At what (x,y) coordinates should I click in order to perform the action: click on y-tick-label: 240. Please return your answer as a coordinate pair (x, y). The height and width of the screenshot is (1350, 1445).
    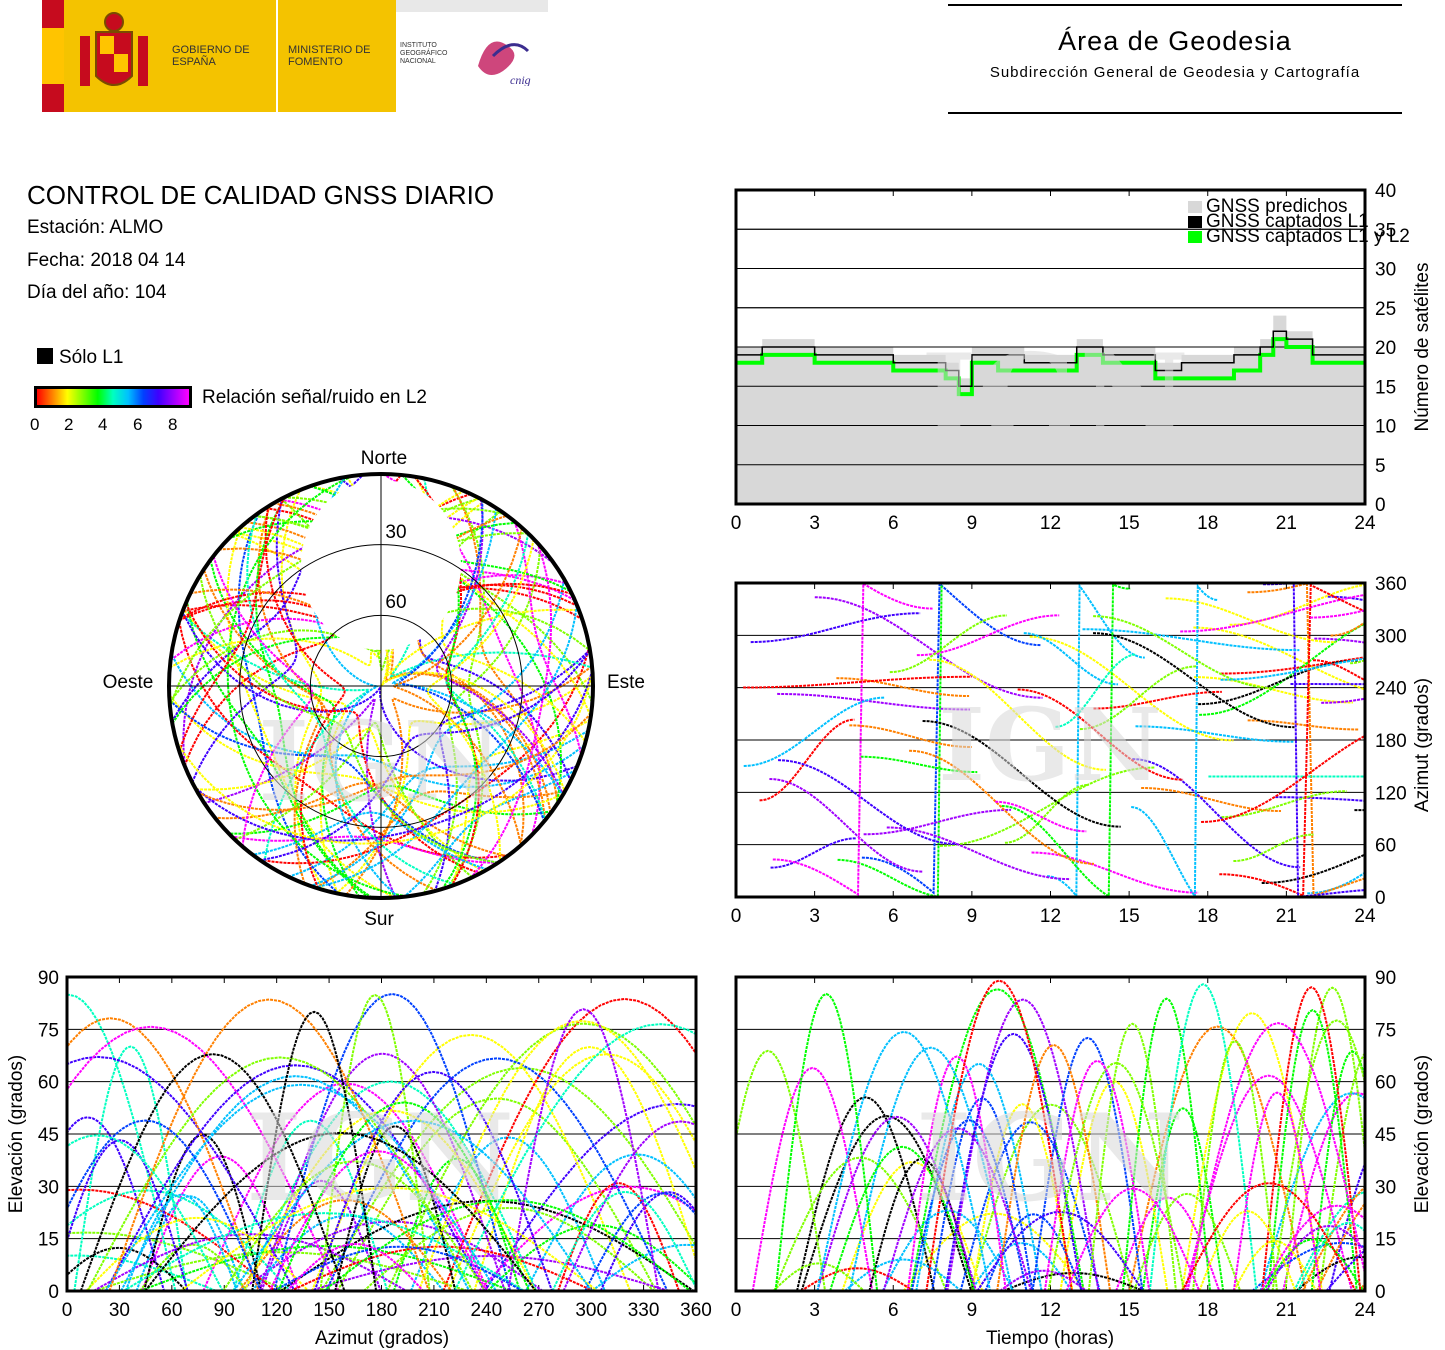
    Looking at the image, I should click on (1391, 689).